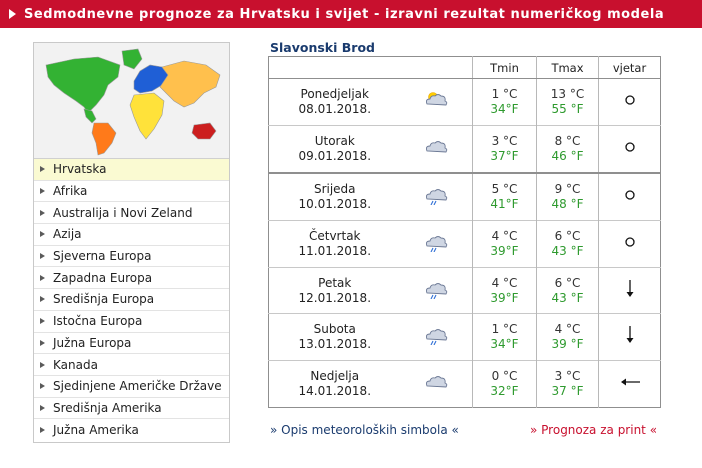  What do you see at coordinates (436, 67) in the screenshot?
I see `header-icon` at bounding box center [436, 67].